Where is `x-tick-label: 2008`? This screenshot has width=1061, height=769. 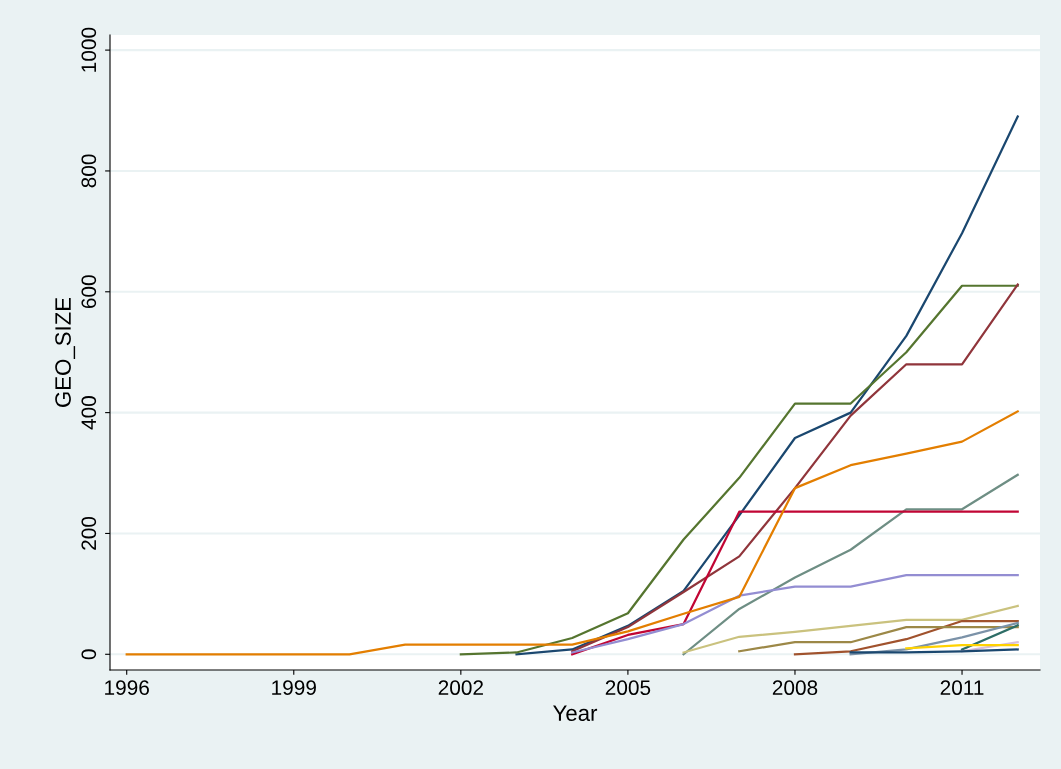
x-tick-label: 2008 is located at coordinates (795, 688).